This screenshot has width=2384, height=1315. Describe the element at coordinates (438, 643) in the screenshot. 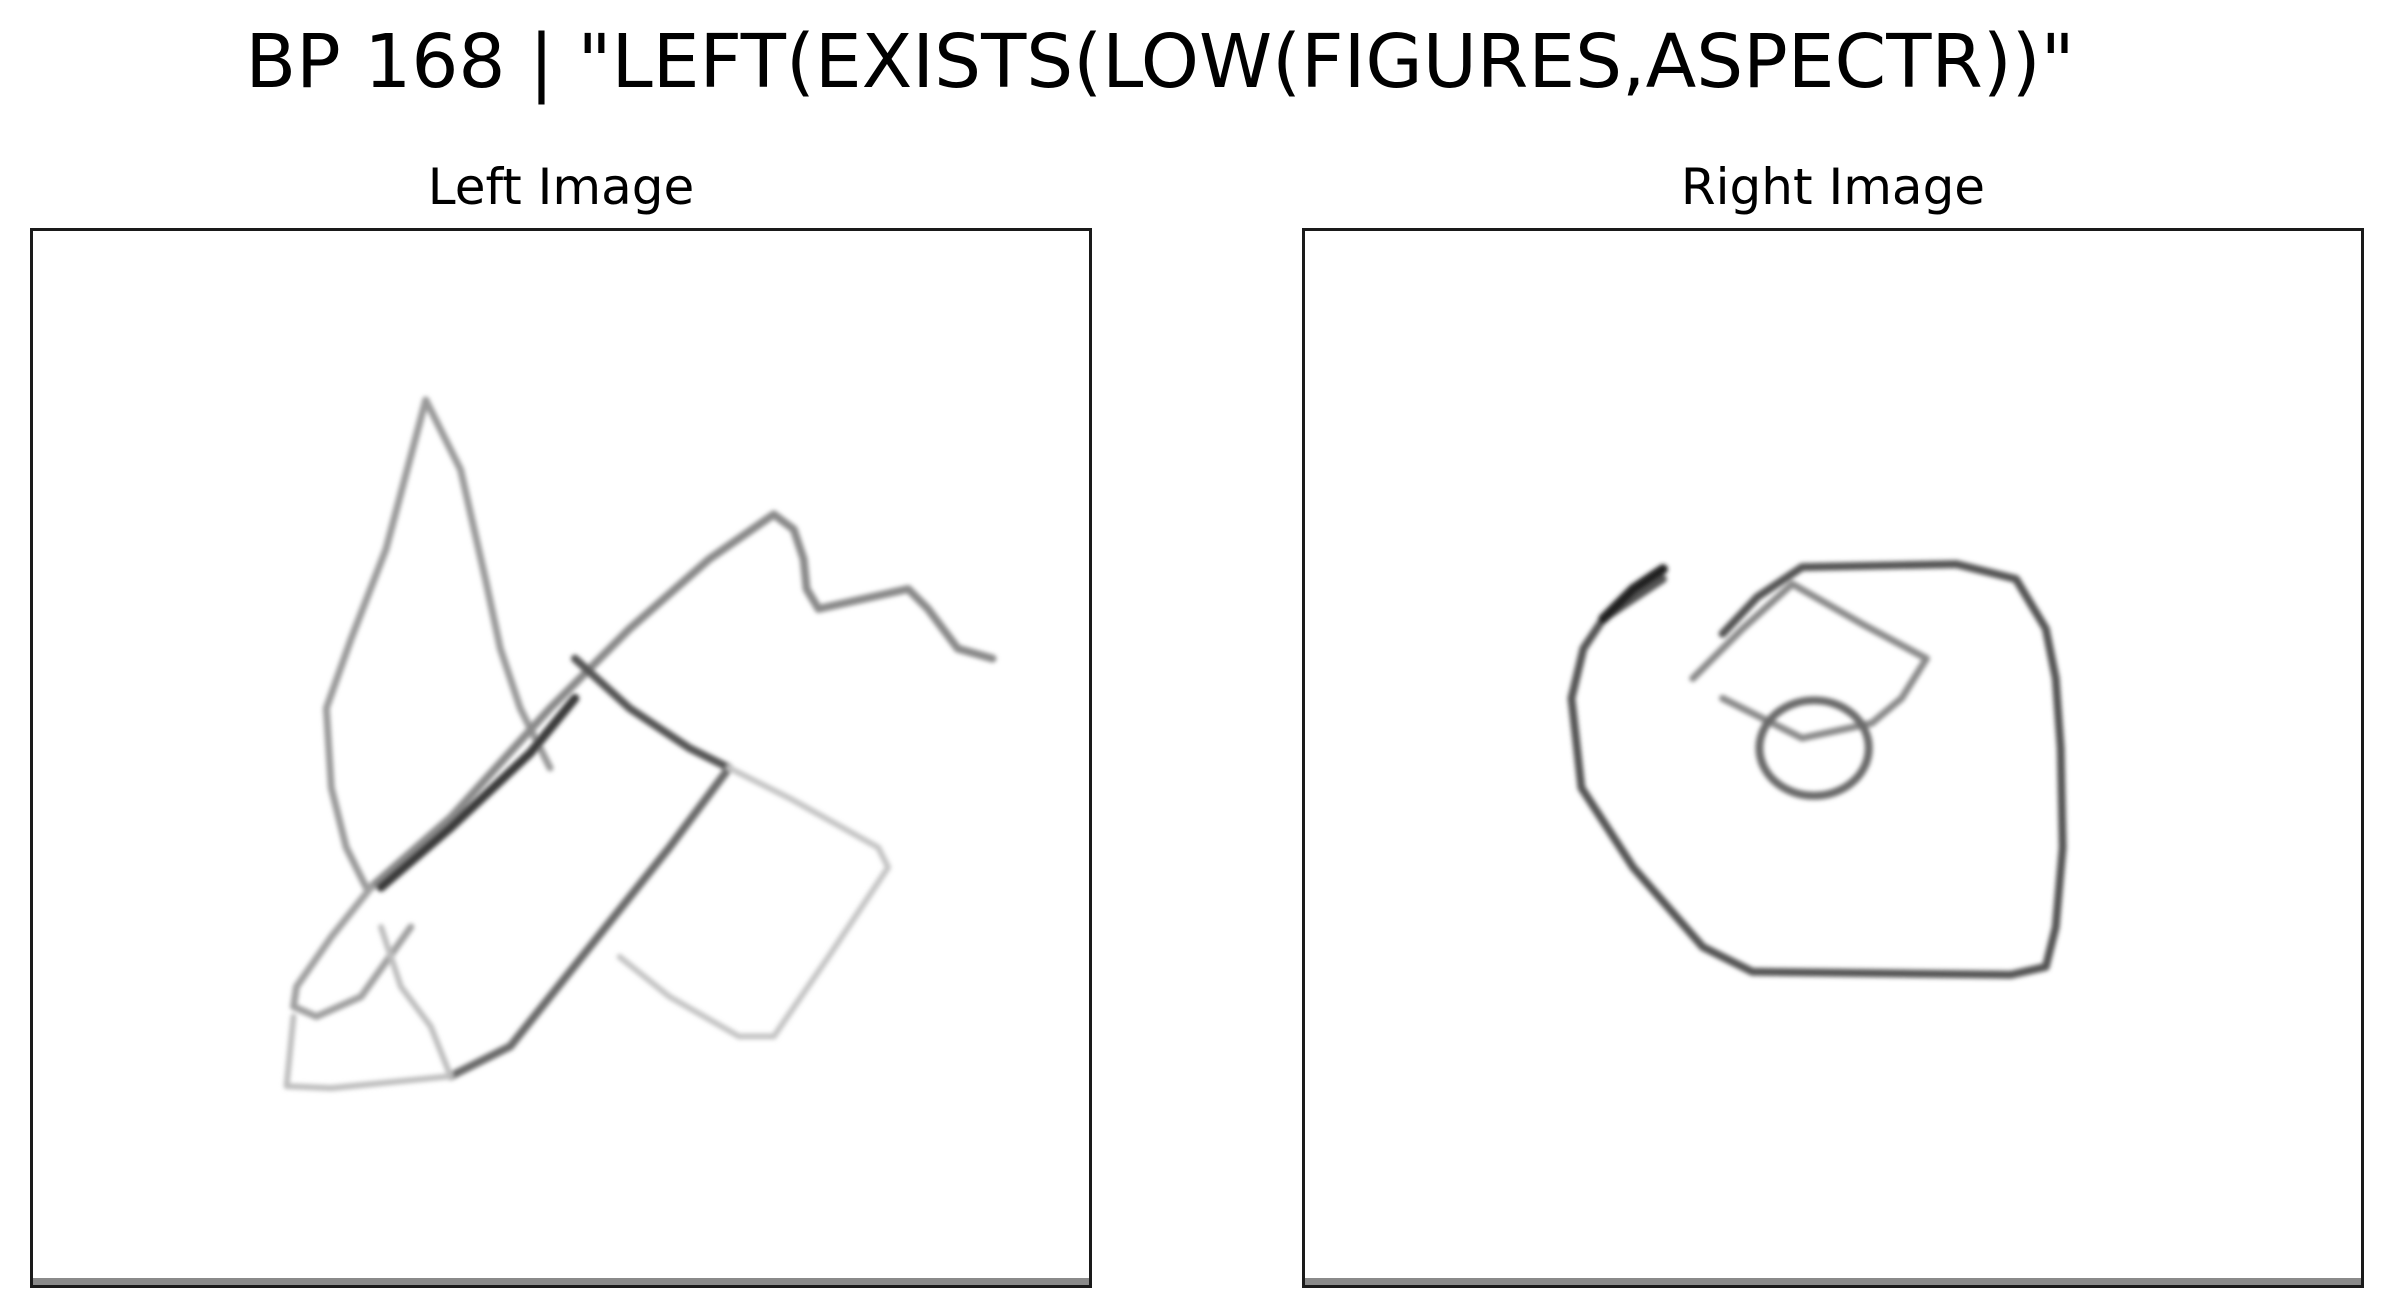

I see `spike-stroke` at that location.